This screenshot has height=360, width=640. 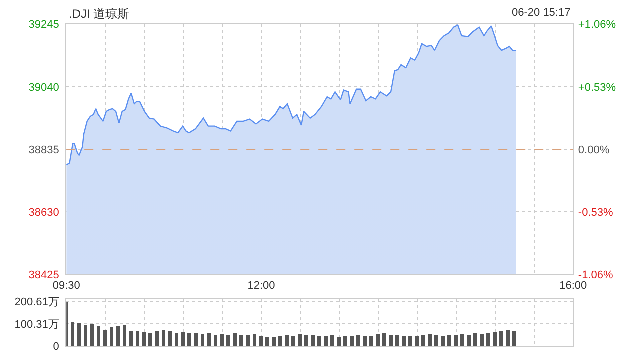 What do you see at coordinates (66, 286) in the screenshot?
I see `x-tick-label: 09:30` at bounding box center [66, 286].